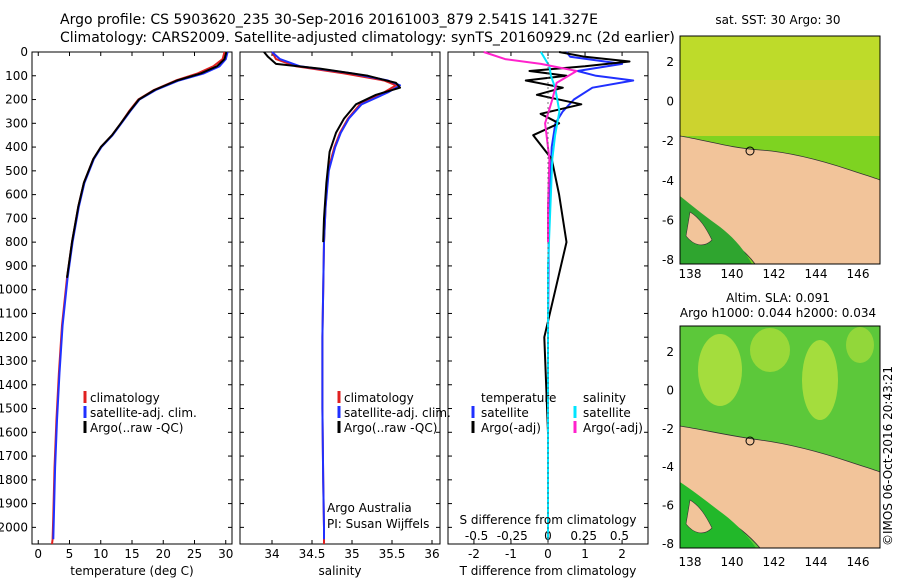  I want to click on depth-tick-label: 500, so click(16, 171).